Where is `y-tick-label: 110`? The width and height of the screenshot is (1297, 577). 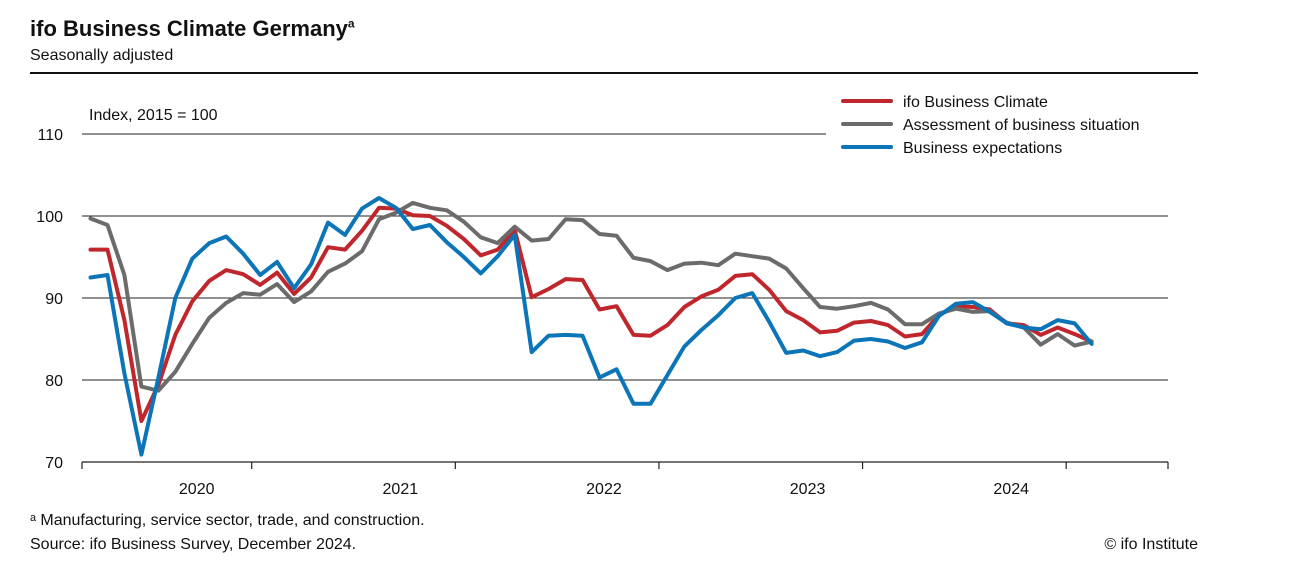
y-tick-label: 110 is located at coordinates (50, 135).